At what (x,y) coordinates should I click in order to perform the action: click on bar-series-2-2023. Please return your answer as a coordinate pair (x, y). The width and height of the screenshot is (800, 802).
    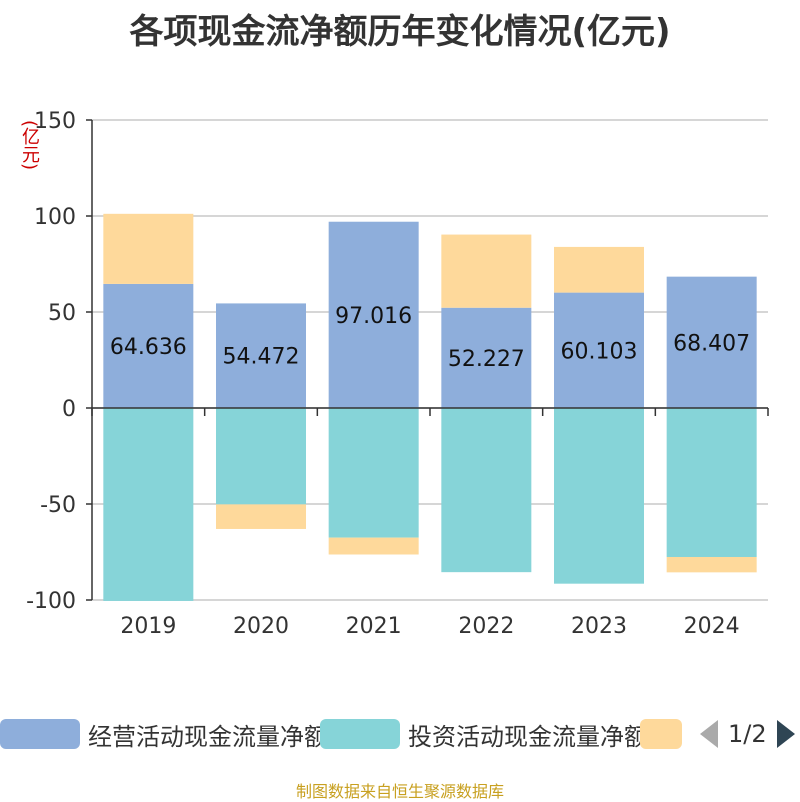
    Looking at the image, I should click on (599, 269).